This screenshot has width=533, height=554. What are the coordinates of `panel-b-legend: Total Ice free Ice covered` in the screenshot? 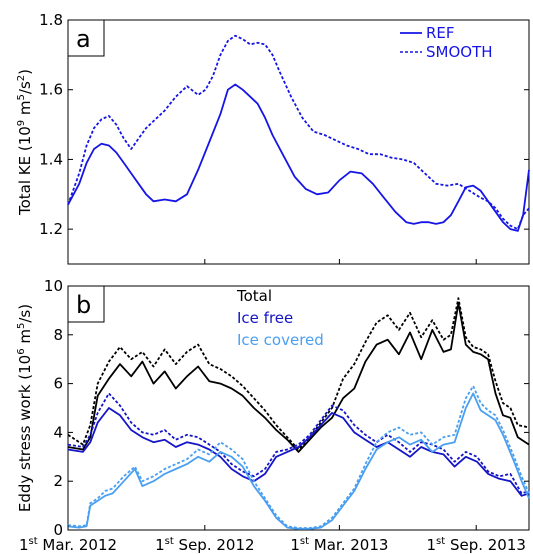 It's located at (280, 318).